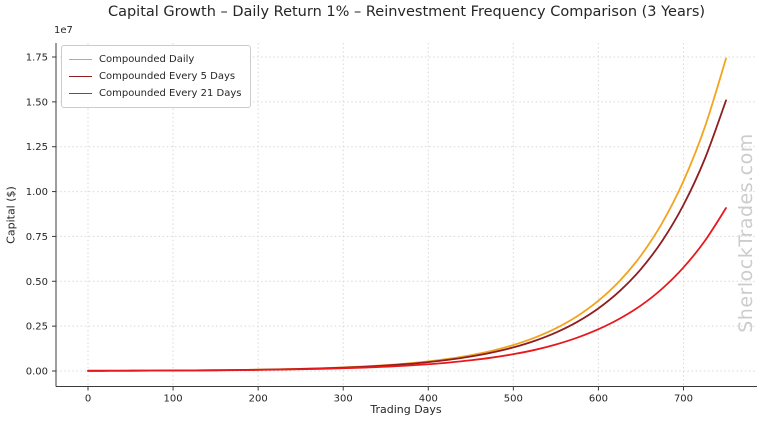 The width and height of the screenshot is (768, 428). Describe the element at coordinates (173, 399) in the screenshot. I see `x-tick-label: 100` at that location.